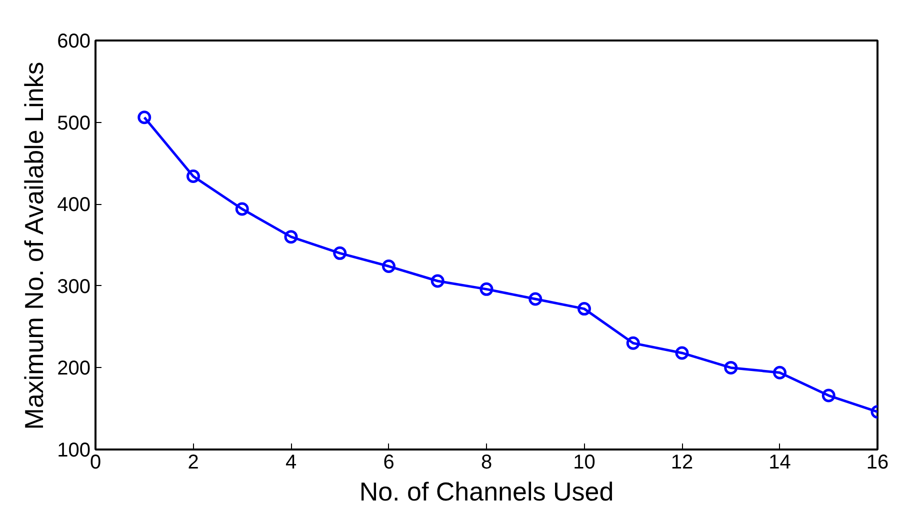 The width and height of the screenshot is (899, 519). I want to click on x-tick-label: 6, so click(388, 463).